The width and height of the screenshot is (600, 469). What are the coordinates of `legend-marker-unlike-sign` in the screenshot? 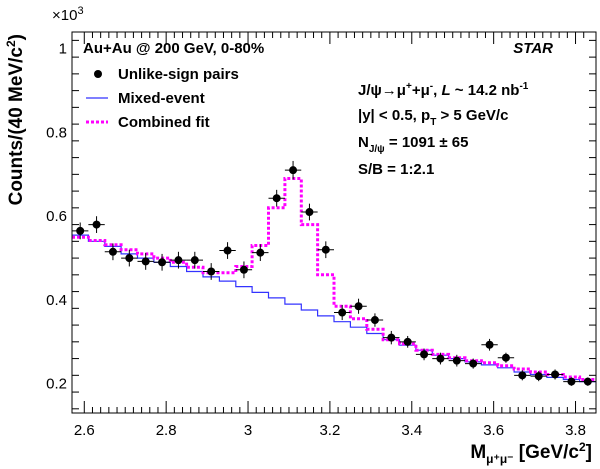 It's located at (98, 74).